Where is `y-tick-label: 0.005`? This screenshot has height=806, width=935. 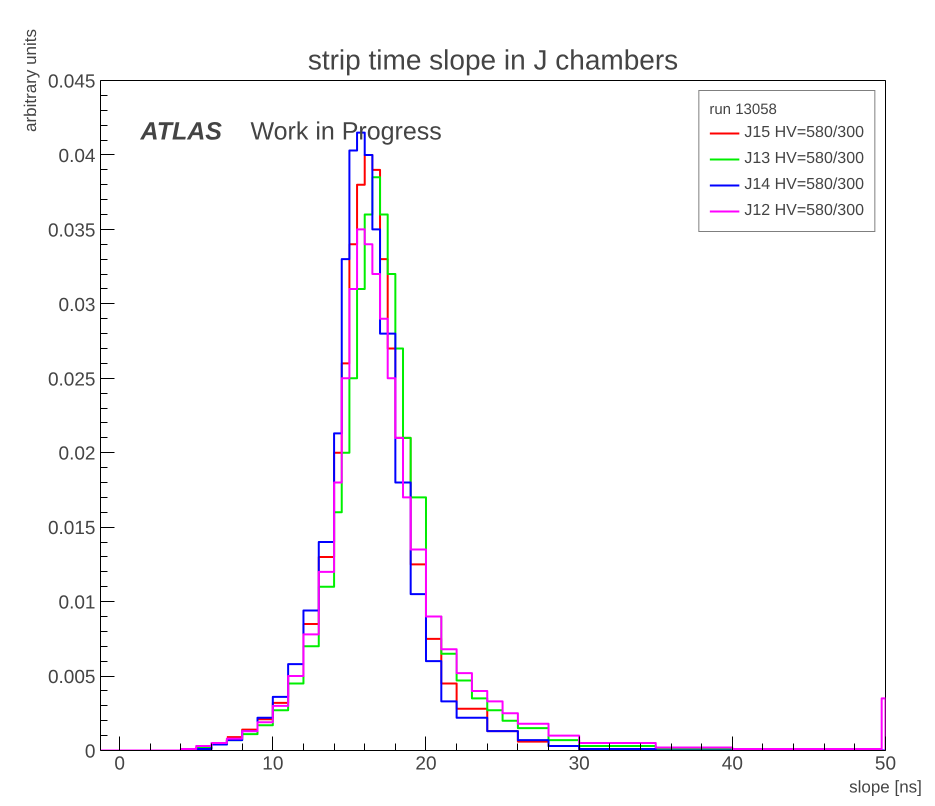 y-tick-label: 0.005 is located at coordinates (72, 677).